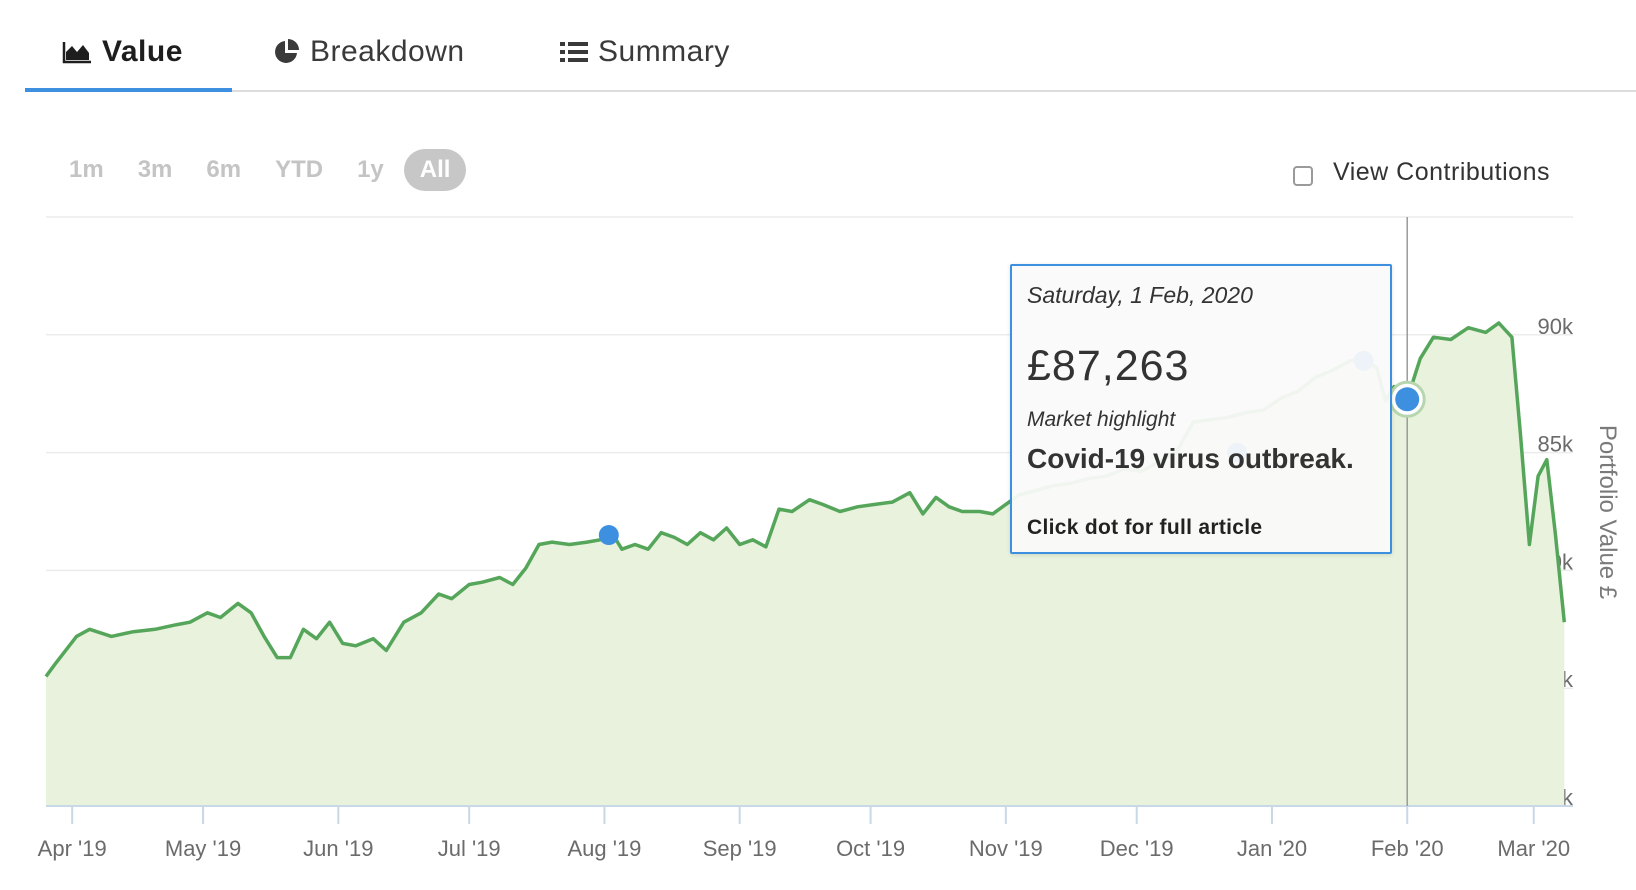 This screenshot has width=1636, height=890. What do you see at coordinates (1556, 444) in the screenshot?
I see `y-tick-label: 85k` at bounding box center [1556, 444].